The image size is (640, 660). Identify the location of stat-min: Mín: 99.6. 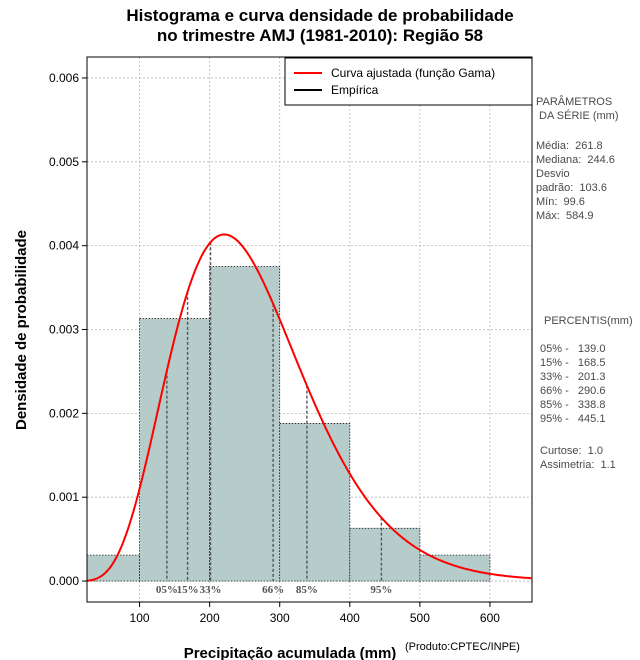
(560, 202).